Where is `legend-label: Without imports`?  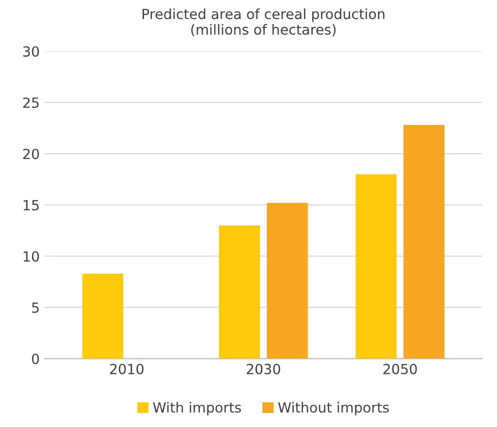
legend-label: Without imports is located at coordinates (333, 409).